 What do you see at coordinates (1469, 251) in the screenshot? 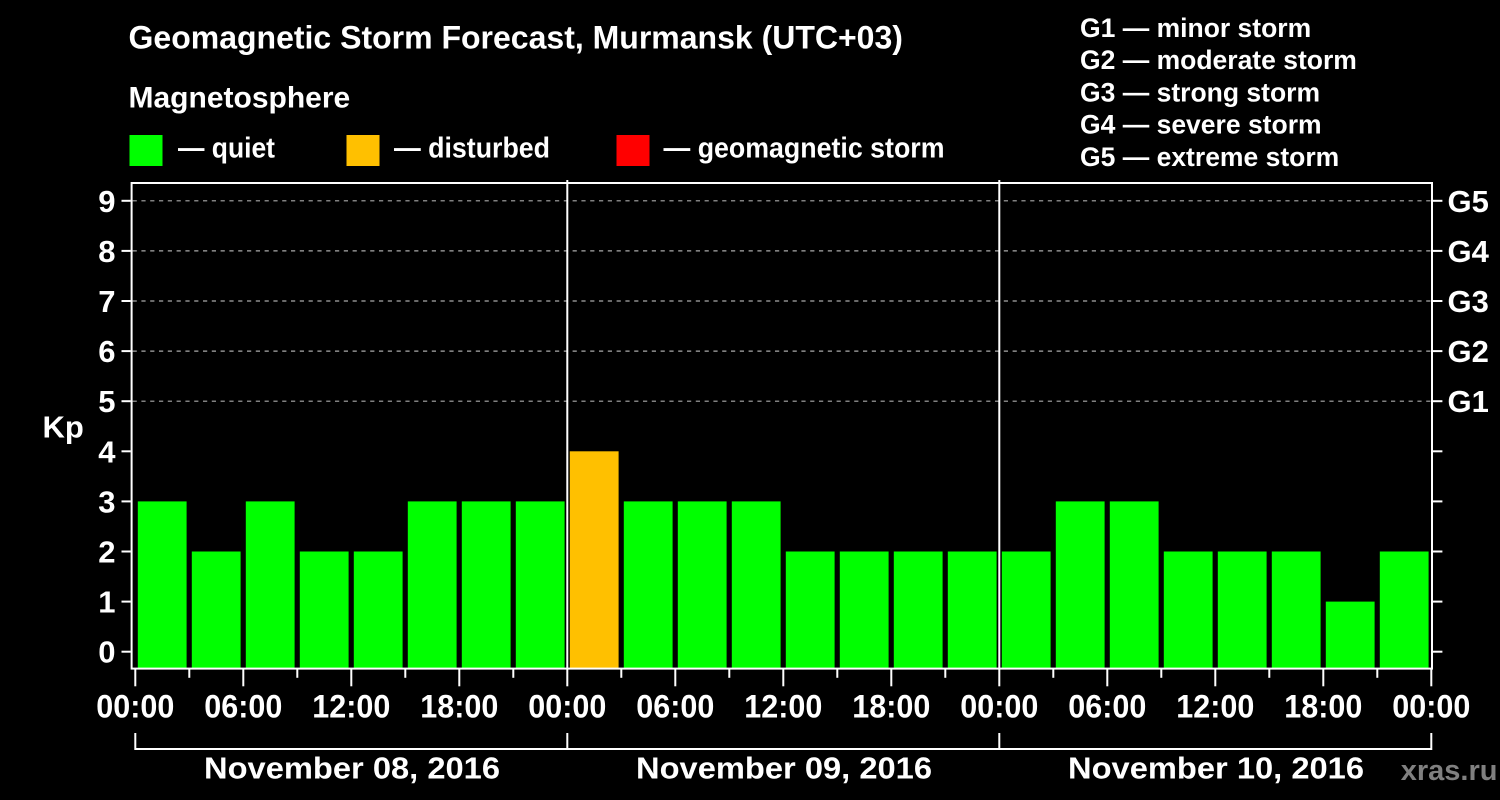
I see `svg-text: G4` at bounding box center [1469, 251].